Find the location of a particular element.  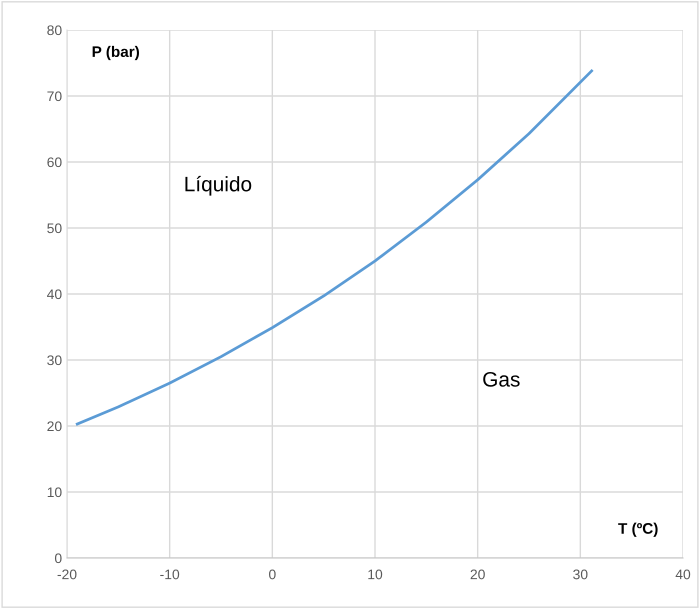

y-tick-label: 20 is located at coordinates (54, 426).